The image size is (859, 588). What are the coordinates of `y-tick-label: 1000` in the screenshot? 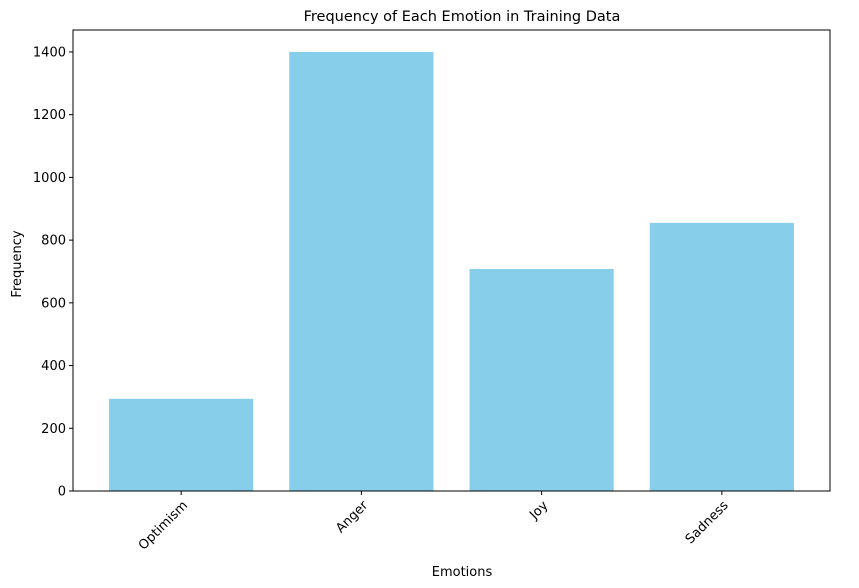 It's located at (49, 178).